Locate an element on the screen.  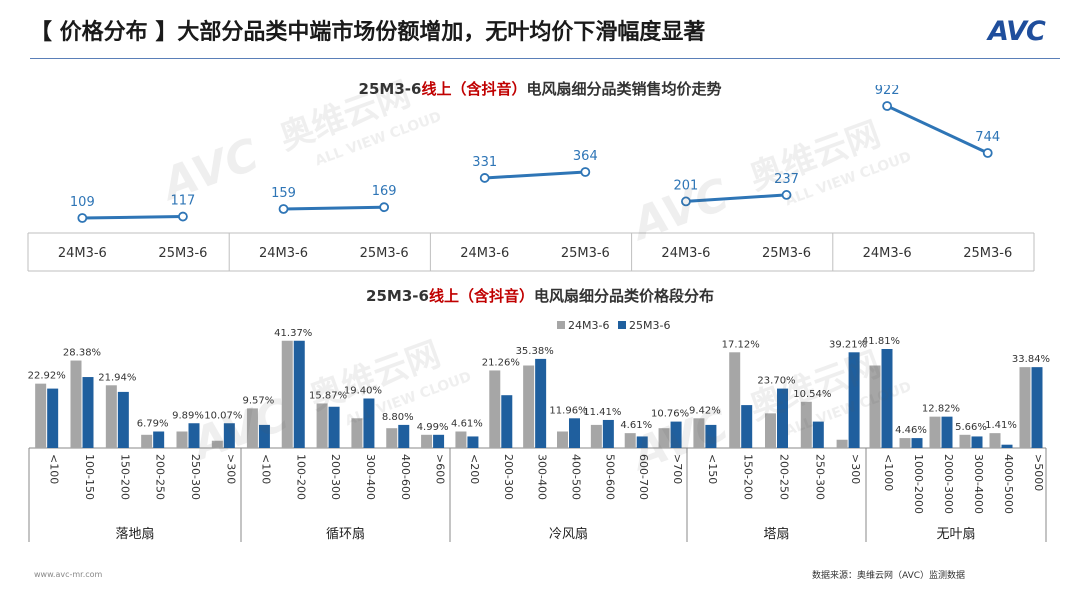
trend-value-label: 201 is located at coordinates (686, 185).